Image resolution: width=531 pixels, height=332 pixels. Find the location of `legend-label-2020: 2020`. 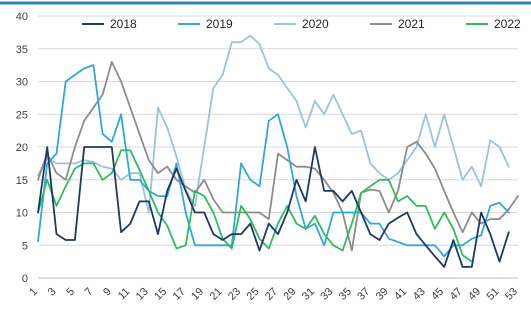

legend-label-2020: 2020 is located at coordinates (315, 24).